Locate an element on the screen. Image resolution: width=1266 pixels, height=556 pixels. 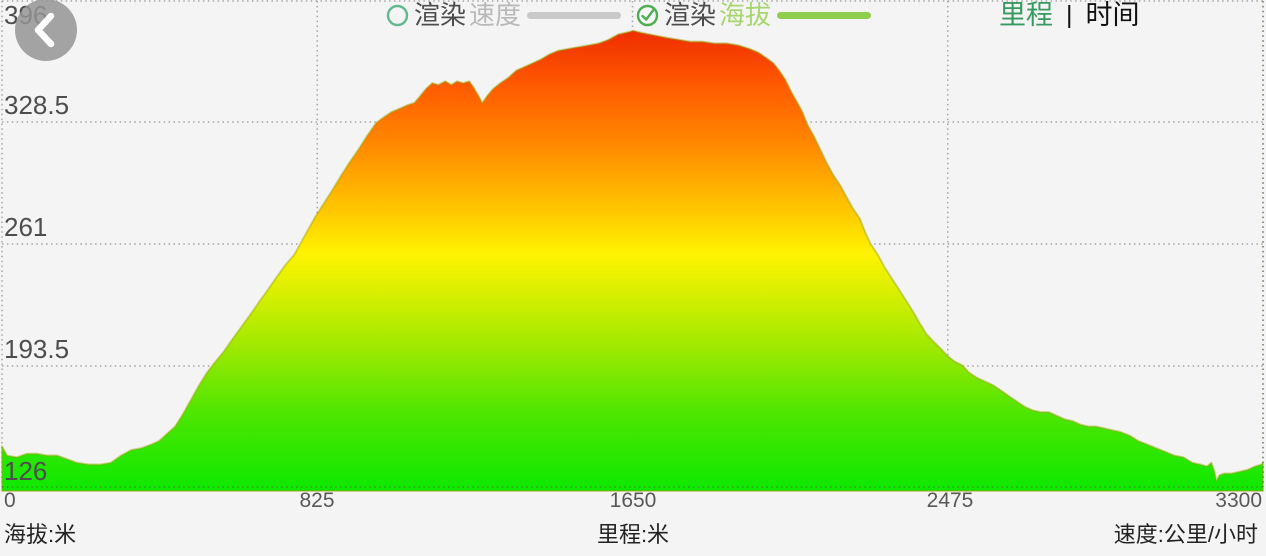
y-tick-label: 328.5 is located at coordinates (37, 105).